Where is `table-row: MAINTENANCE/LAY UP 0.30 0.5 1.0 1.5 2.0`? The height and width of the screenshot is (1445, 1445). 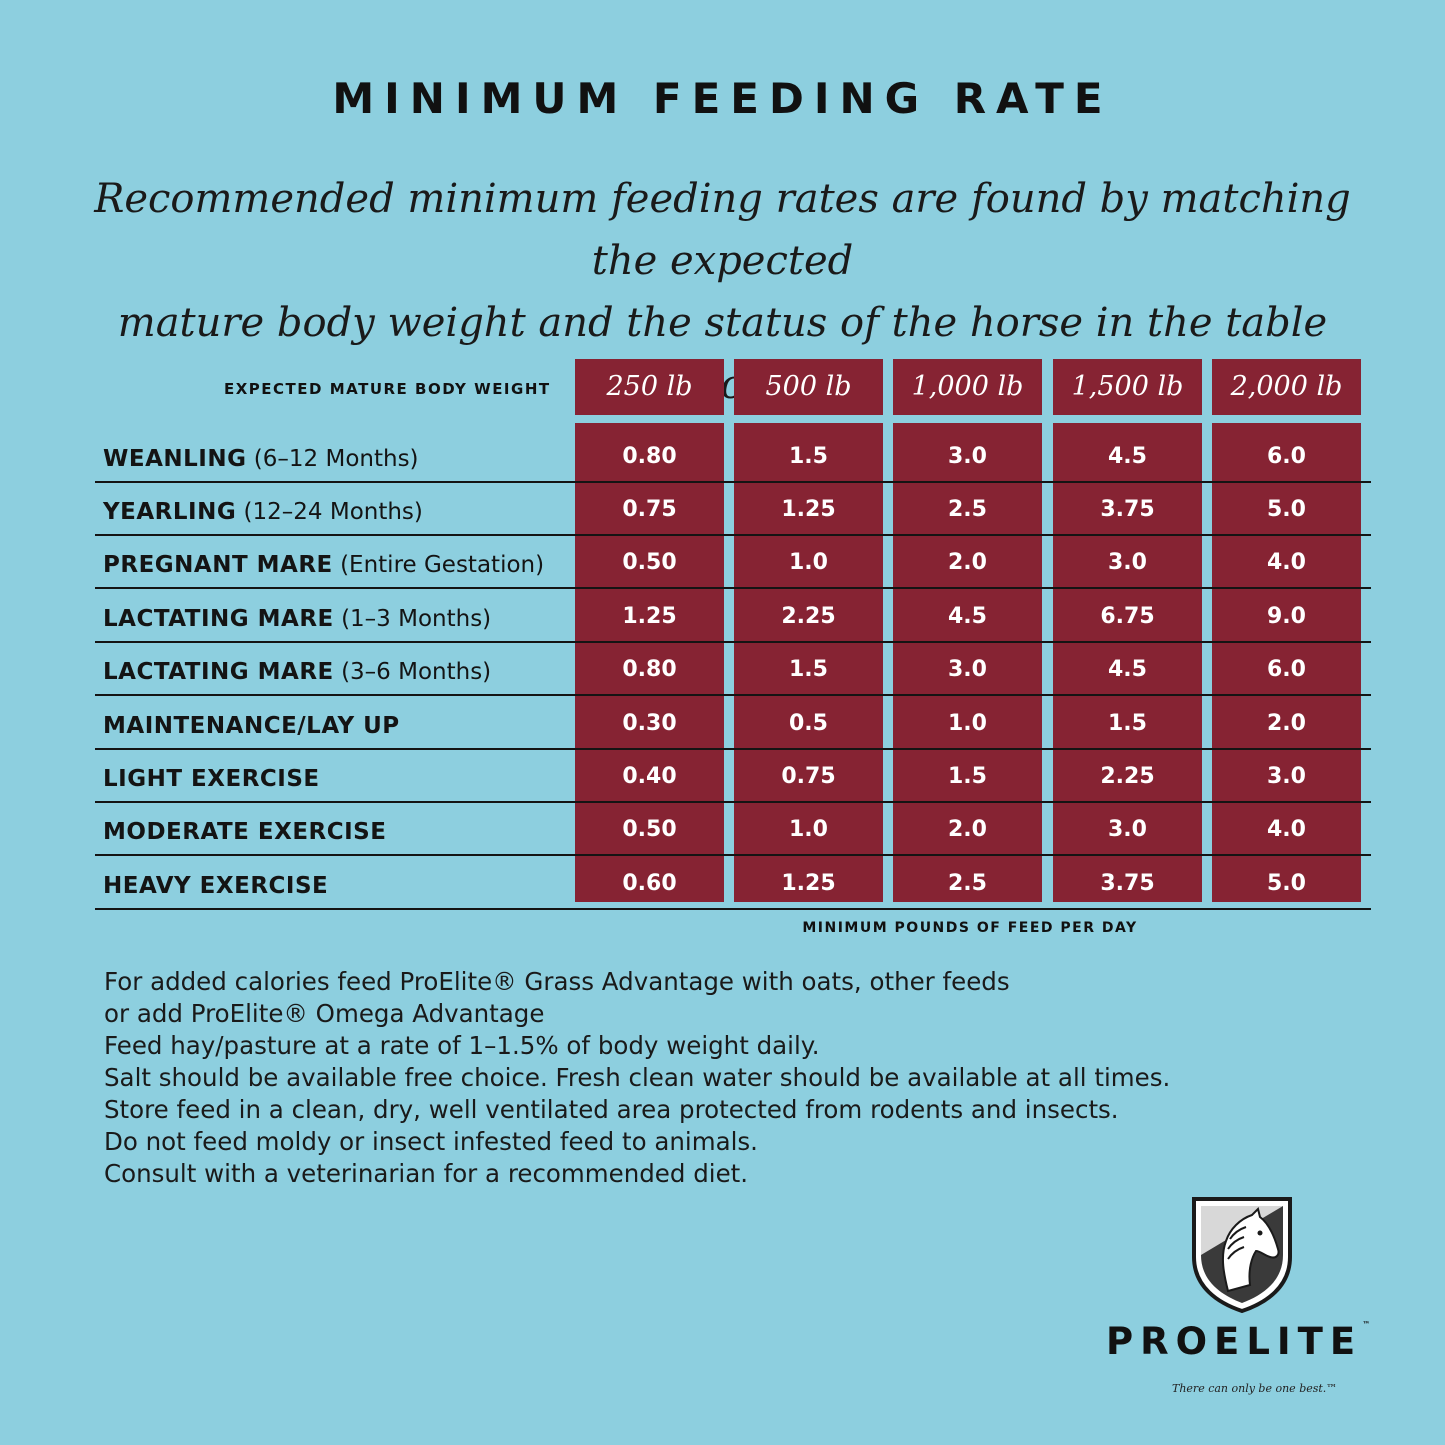 table-row: MAINTENANCE/LAY UP 0.30 0.5 1.0 1.5 2.0 is located at coordinates (733, 722).